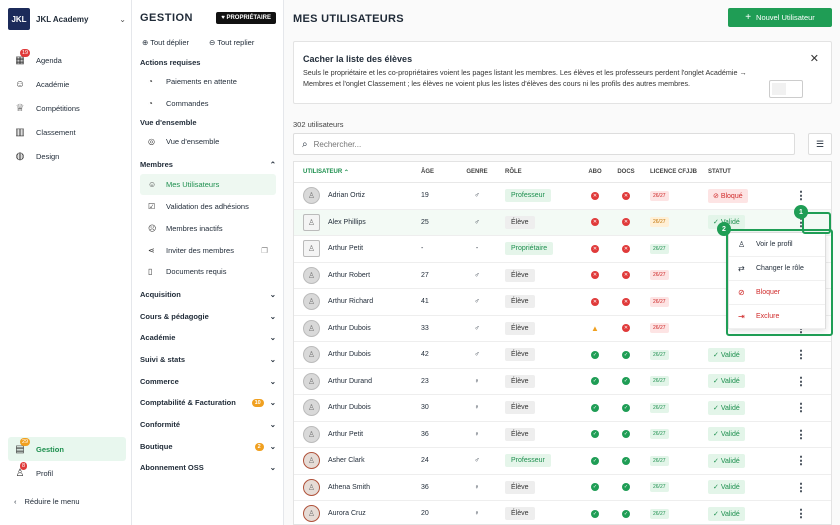  Describe the element at coordinates (780, 17) in the screenshot. I see `new-user-button: + Nouvel Utilisateur` at that location.